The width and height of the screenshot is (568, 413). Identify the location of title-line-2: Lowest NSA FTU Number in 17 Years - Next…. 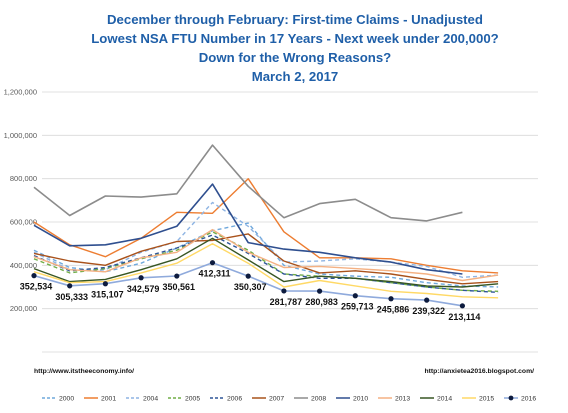
(295, 38).